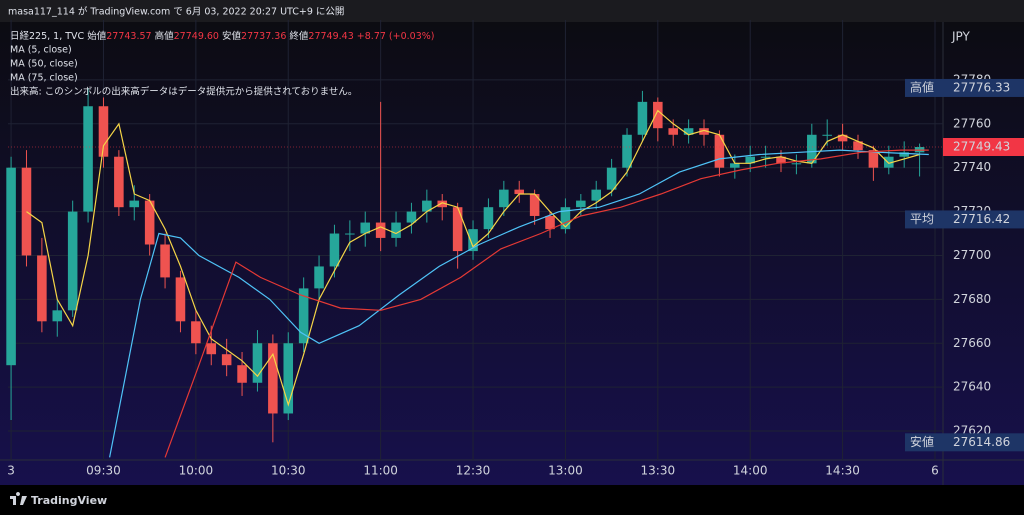  Describe the element at coordinates (935, 471) in the screenshot. I see `x-tick-label: 6` at that location.